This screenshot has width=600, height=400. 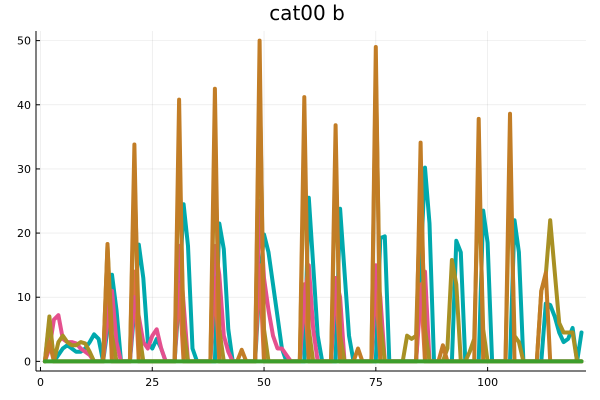 I want to click on x-tick-label: 75, so click(x=376, y=382).